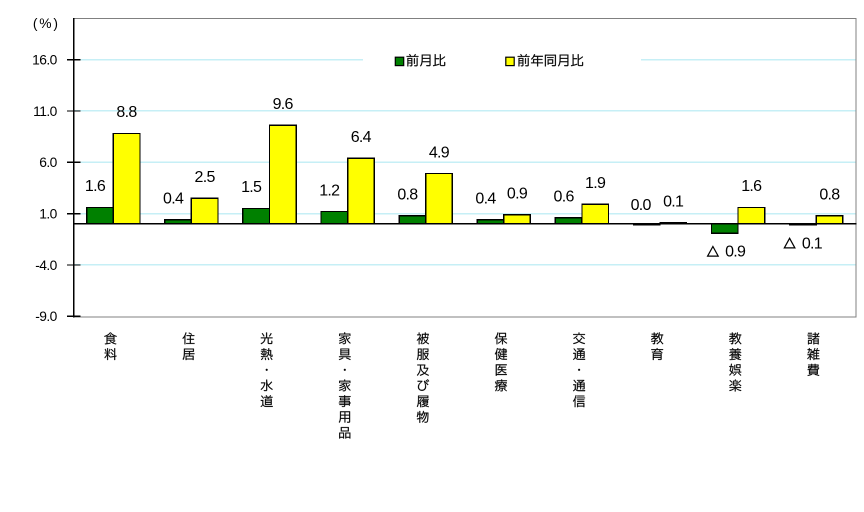  Describe the element at coordinates (283, 104) in the screenshot. I see `svg-text: 9.6` at that location.